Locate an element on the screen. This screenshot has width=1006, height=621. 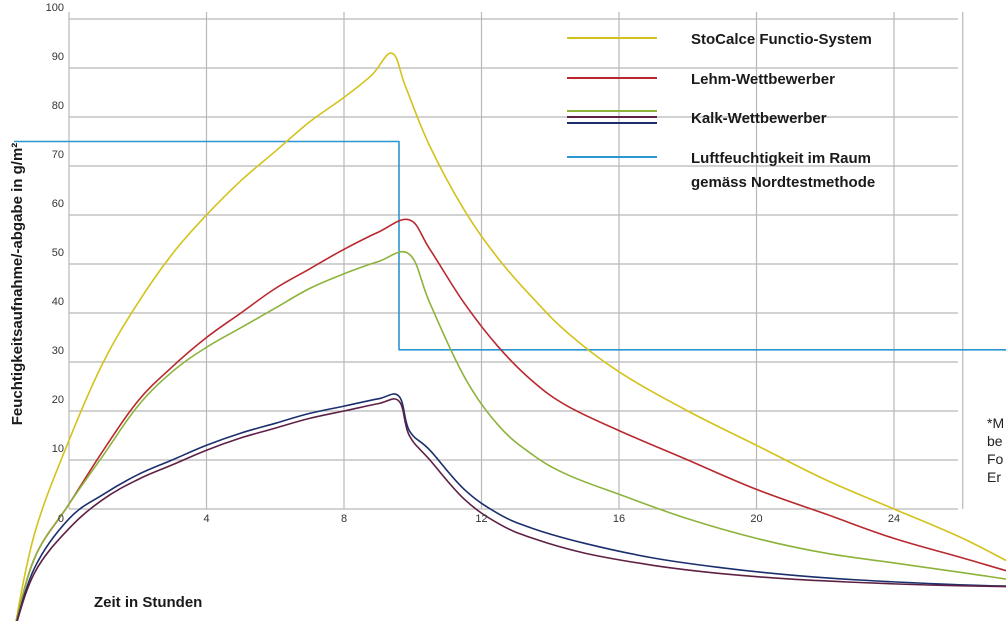
legend-label: Luftfeuchtigkeit im Raum is located at coordinates (781, 158).